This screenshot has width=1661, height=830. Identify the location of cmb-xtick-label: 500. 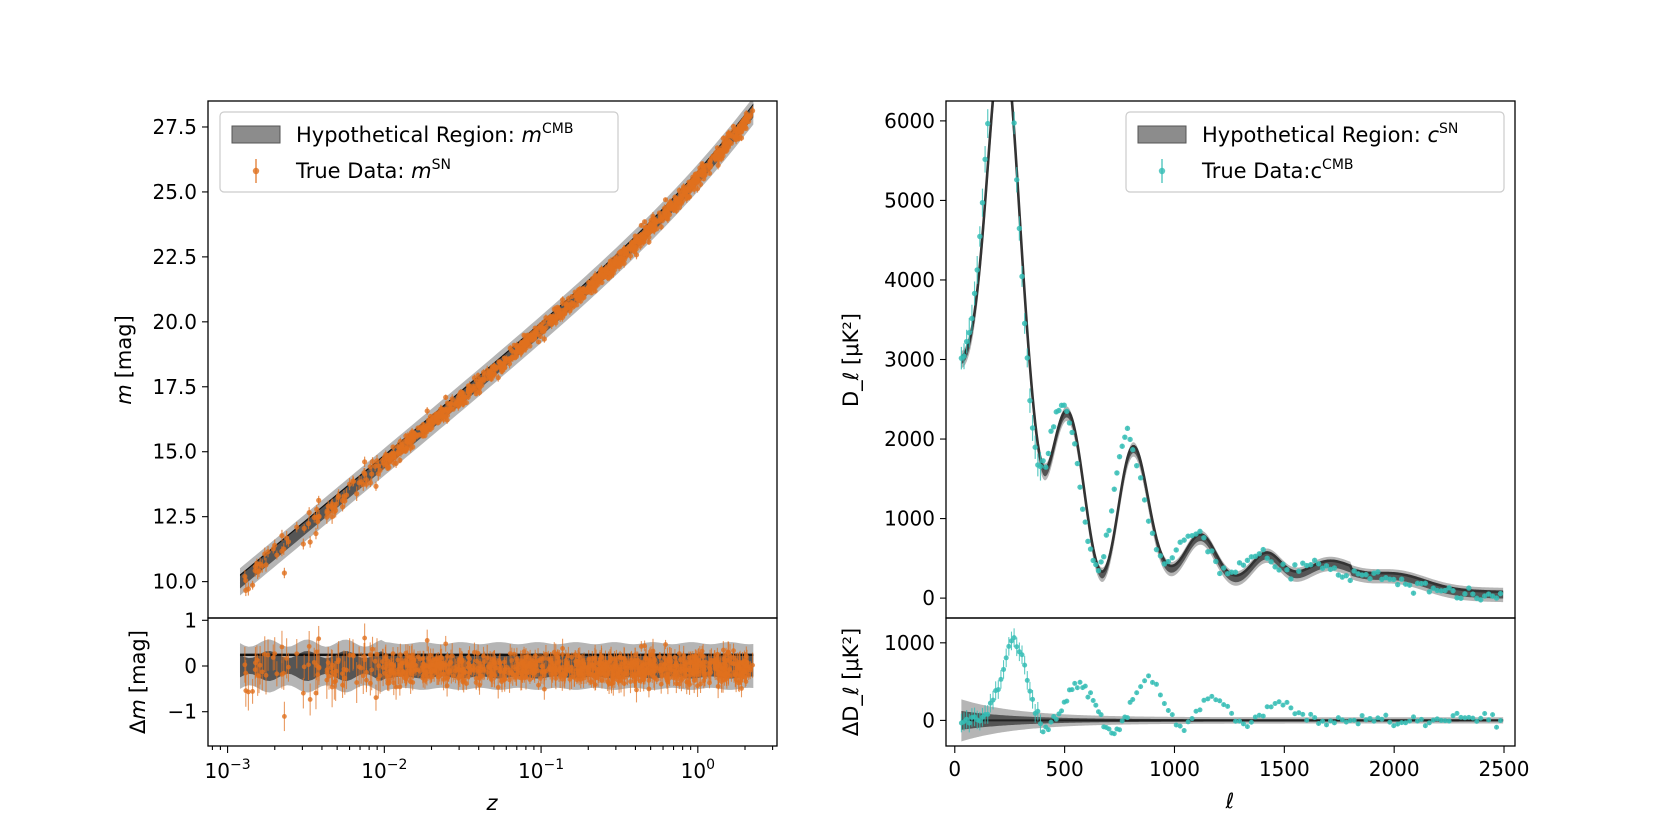
(1065, 769).